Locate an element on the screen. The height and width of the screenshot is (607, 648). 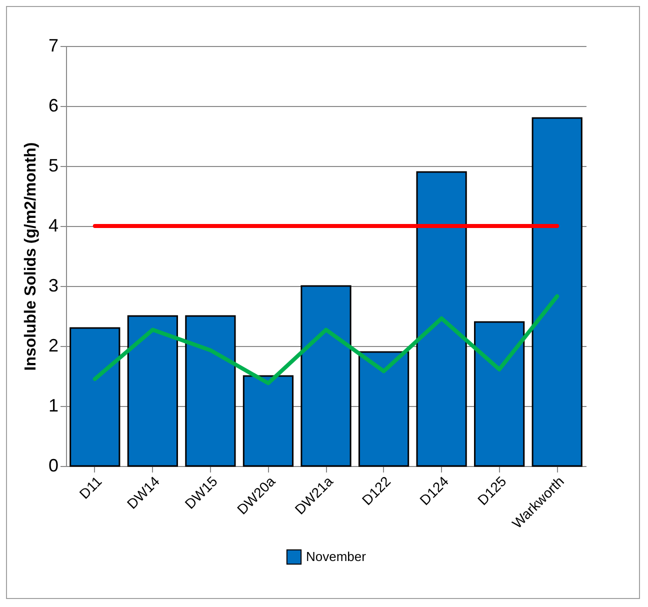
y-tick-label: 1 is located at coordinates (53, 406).